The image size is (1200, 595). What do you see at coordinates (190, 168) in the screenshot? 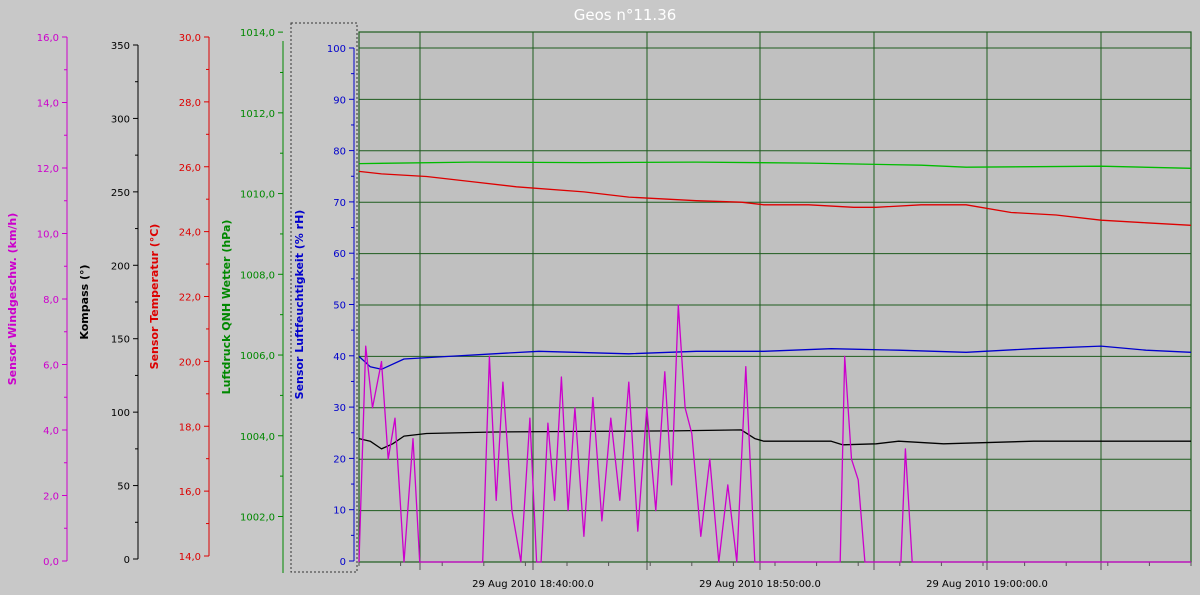
I see `y-tick-label: 26,0` at bounding box center [190, 168].